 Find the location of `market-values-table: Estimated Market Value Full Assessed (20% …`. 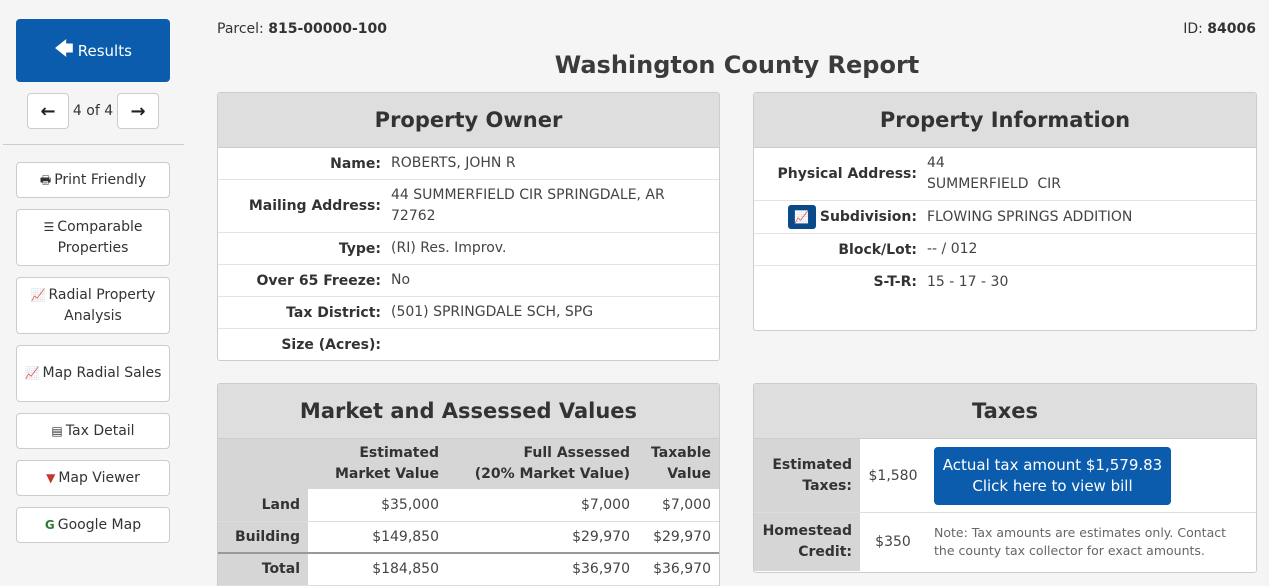

market-values-table: Estimated Market Value Full Assessed (20% … is located at coordinates (468, 512).